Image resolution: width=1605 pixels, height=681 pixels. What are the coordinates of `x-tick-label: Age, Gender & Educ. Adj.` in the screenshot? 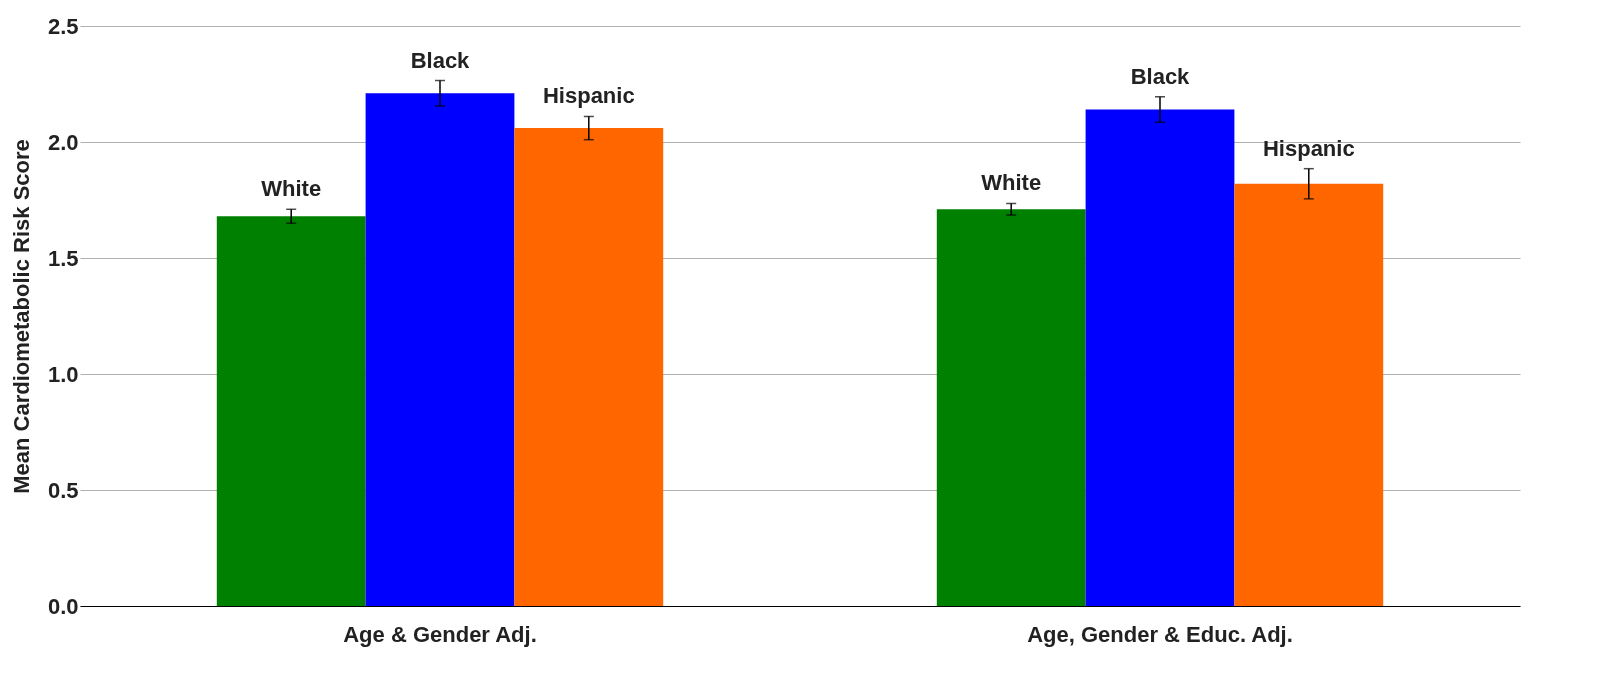 It's located at (1160, 634).